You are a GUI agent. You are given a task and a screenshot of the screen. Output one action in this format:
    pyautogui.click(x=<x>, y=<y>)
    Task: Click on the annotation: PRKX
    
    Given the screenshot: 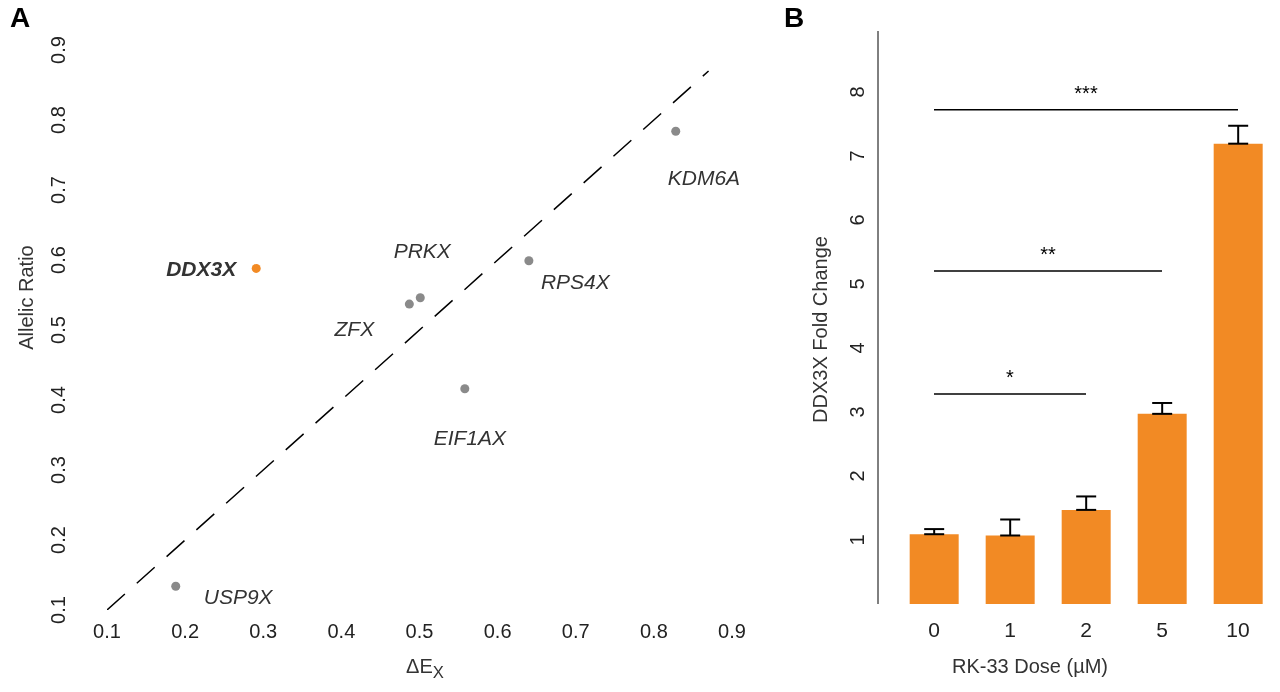 What is the action you would take?
    pyautogui.click(x=422, y=250)
    